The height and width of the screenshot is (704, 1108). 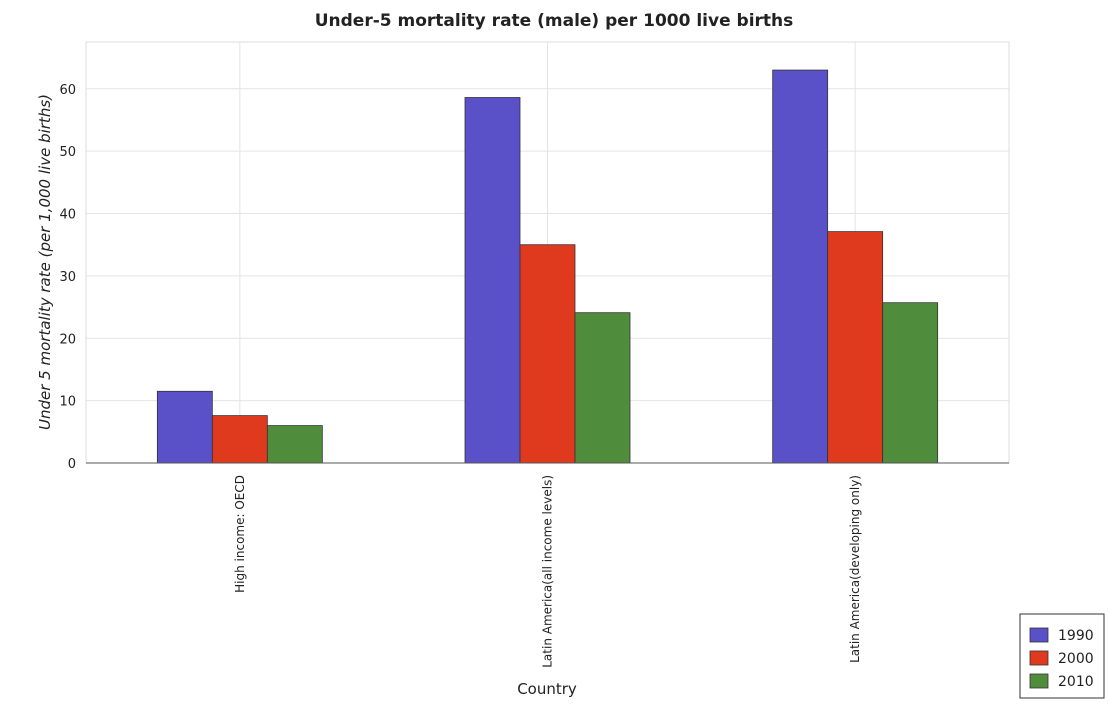 I want to click on y-tick-label: 10, so click(x=67, y=402).